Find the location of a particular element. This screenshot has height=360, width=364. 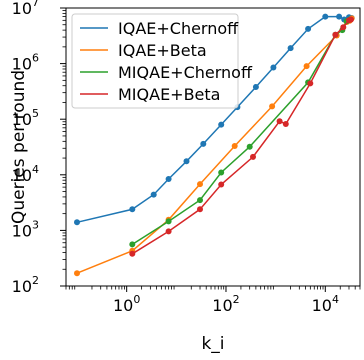

legend-label: MIQAE+Chernoff is located at coordinates (185, 72).